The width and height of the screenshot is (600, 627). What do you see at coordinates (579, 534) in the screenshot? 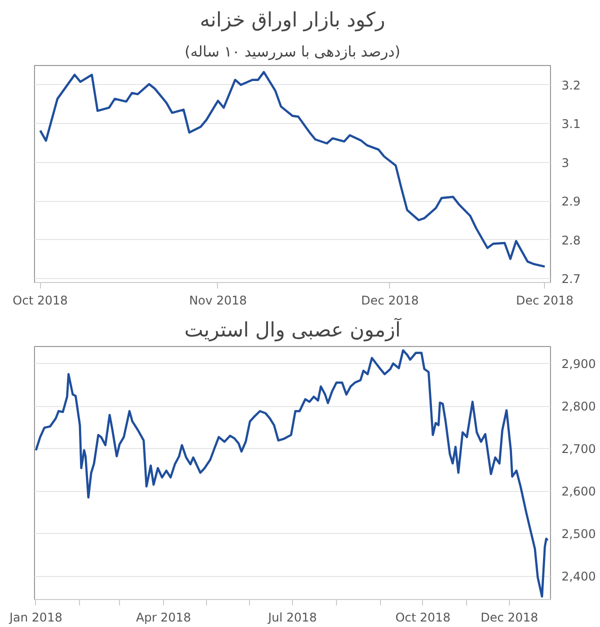
I see `y-tick-label: 2,500` at bounding box center [579, 534].